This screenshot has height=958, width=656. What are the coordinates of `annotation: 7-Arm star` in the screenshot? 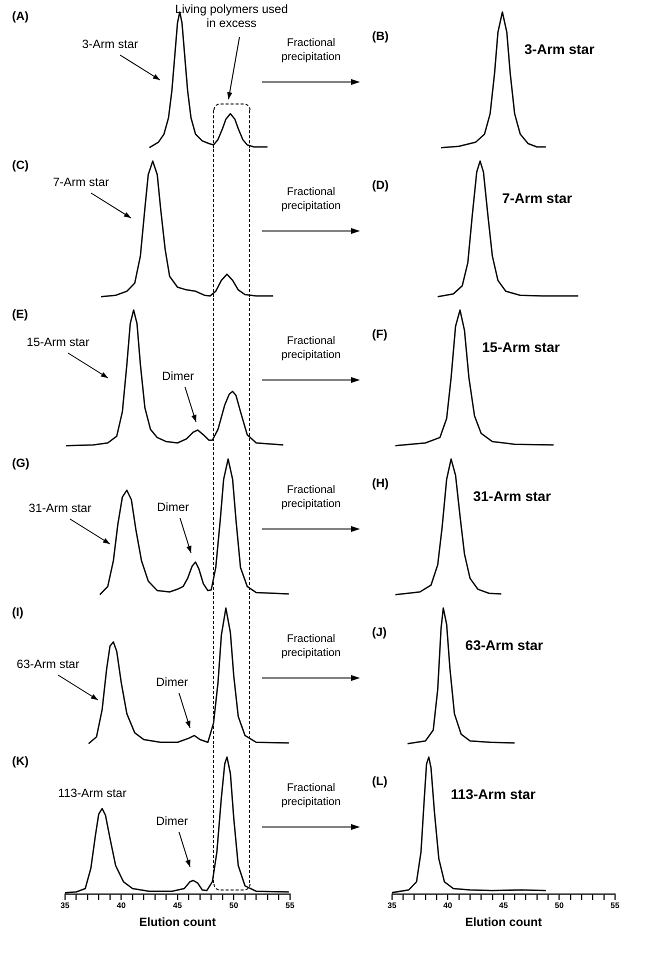 It's located at (81, 182).